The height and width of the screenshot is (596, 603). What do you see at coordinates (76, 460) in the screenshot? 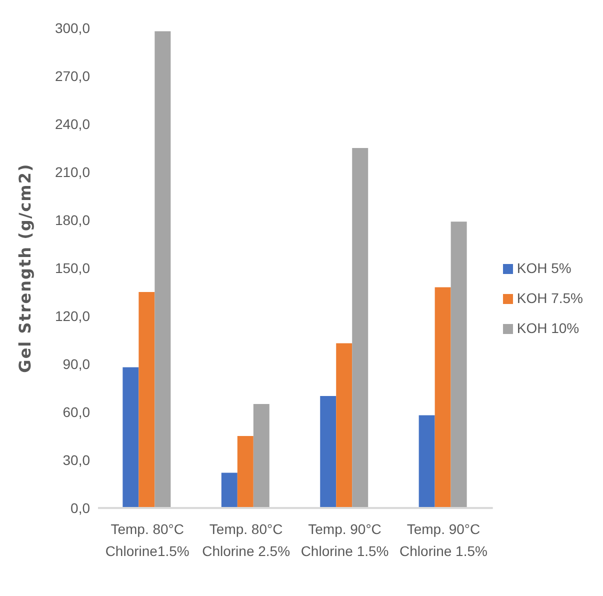
I see `y-tick-label: 30,0` at bounding box center [76, 460].